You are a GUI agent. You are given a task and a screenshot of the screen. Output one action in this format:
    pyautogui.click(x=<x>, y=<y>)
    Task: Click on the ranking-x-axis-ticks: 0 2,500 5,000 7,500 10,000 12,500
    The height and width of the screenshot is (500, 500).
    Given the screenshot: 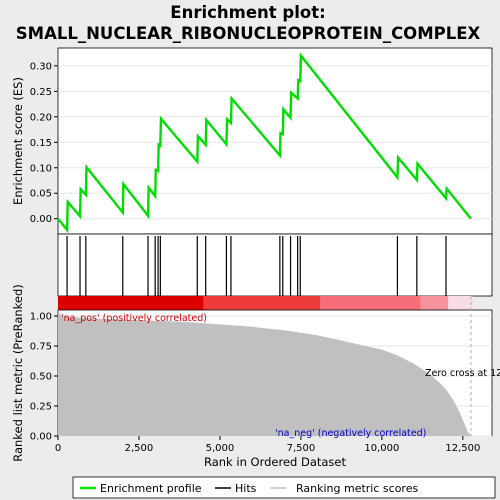 What is the action you would take?
    pyautogui.click(x=267, y=445)
    